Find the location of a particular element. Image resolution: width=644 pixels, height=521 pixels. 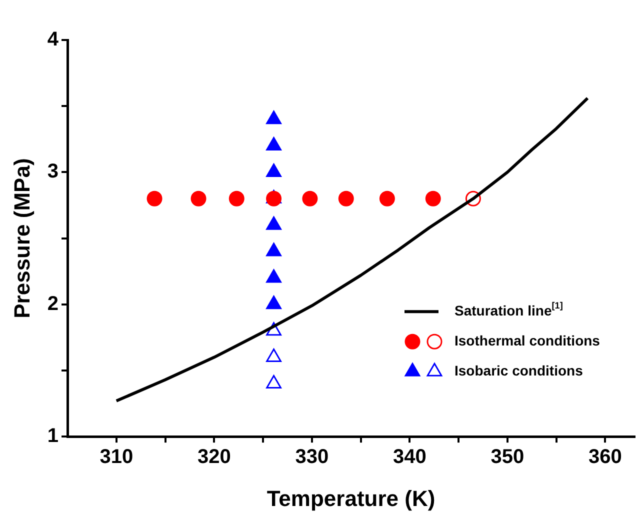

x-axis-title: Temperature (K) is located at coordinates (351, 498).